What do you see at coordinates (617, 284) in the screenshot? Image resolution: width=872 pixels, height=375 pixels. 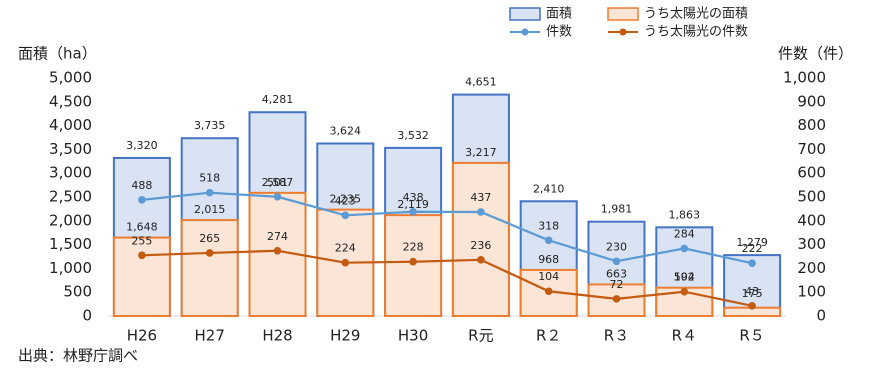 I see `point-label: 72` at bounding box center [617, 284].